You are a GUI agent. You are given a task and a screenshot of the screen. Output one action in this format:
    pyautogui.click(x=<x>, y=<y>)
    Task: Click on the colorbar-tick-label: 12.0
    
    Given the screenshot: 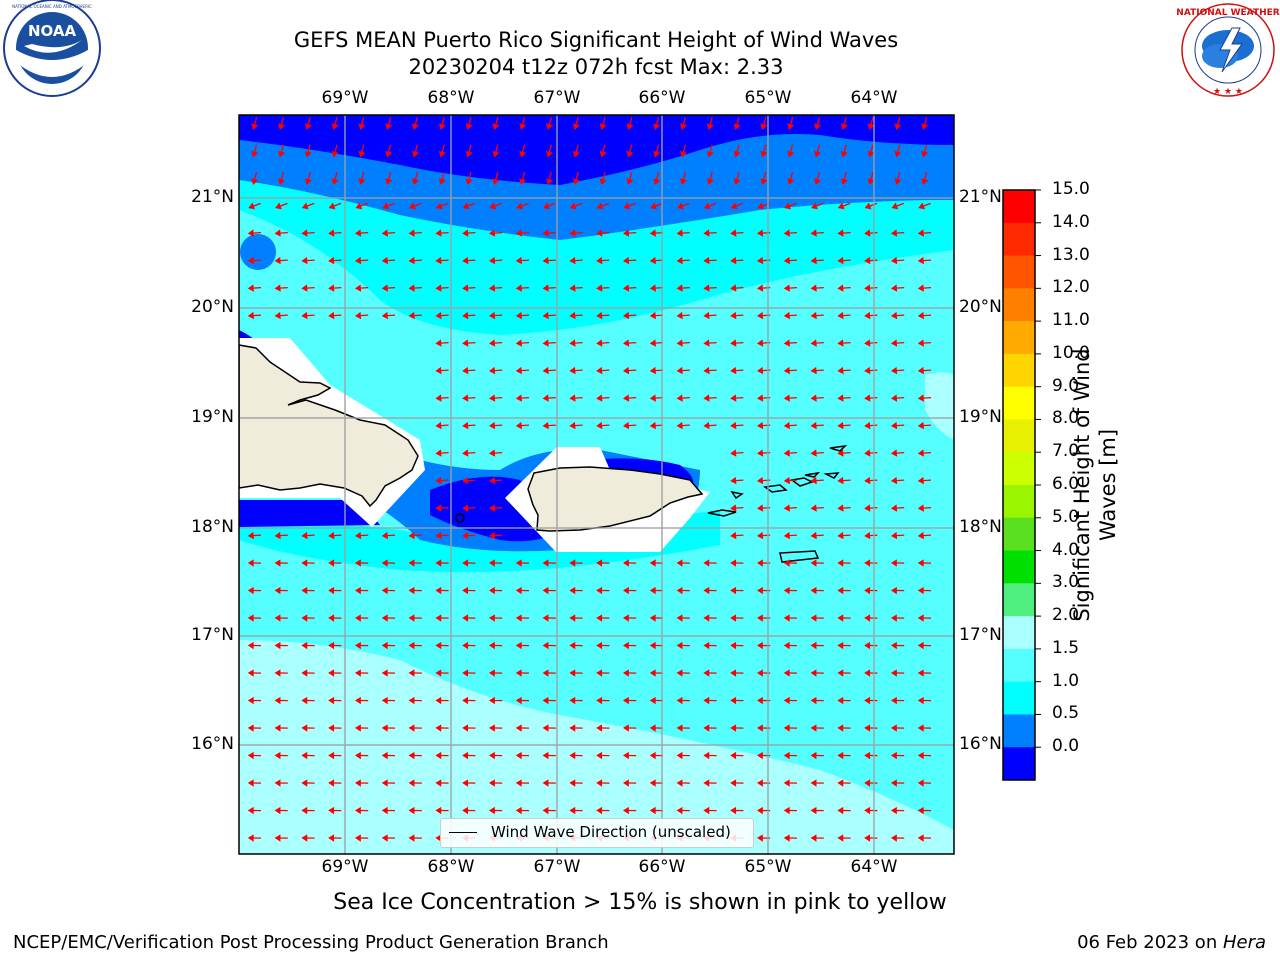 What is the action you would take?
    pyautogui.click(x=1071, y=287)
    